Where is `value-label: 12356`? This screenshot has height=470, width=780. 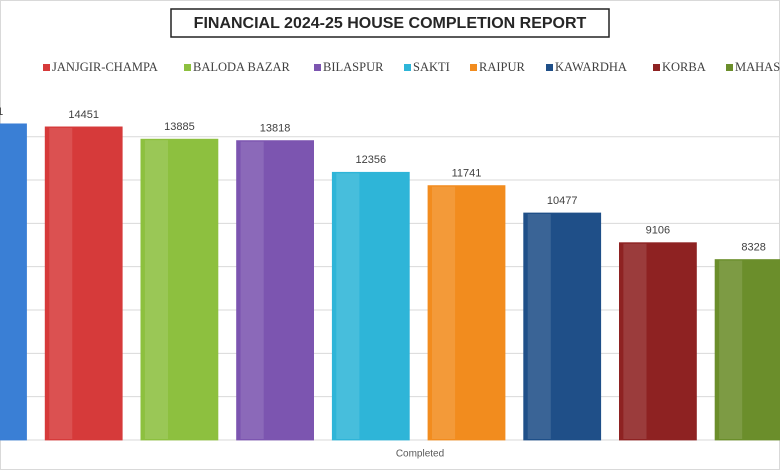 value-label: 12356 is located at coordinates (371, 160).